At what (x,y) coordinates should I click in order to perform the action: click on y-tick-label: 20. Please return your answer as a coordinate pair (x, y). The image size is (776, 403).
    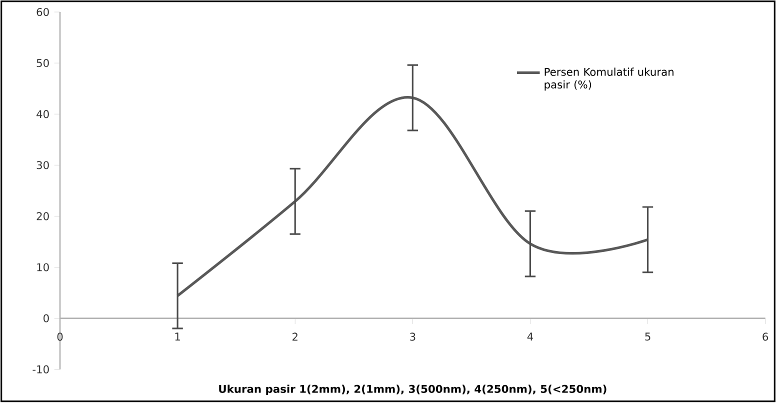
    Looking at the image, I should click on (42, 216).